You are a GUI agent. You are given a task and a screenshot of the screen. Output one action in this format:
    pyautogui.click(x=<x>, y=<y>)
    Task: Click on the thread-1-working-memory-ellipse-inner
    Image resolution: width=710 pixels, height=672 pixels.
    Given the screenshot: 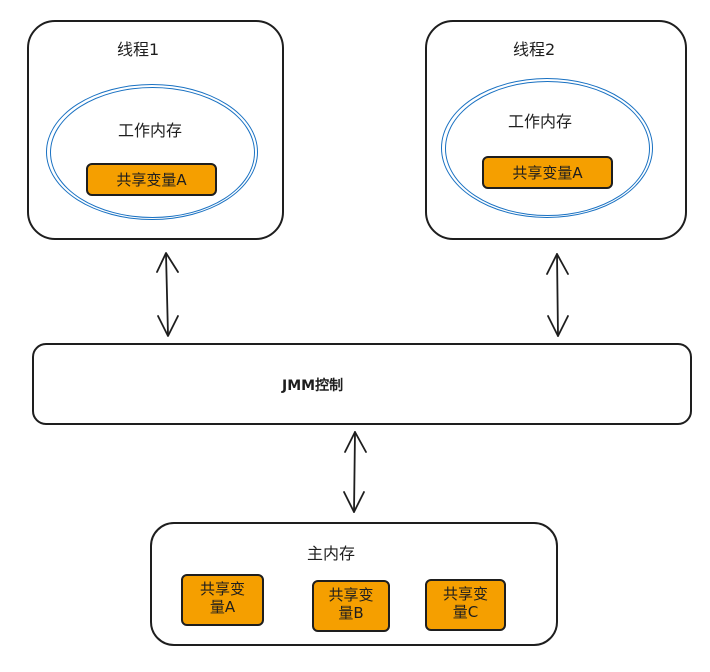 What is the action you would take?
    pyautogui.click(x=152, y=152)
    